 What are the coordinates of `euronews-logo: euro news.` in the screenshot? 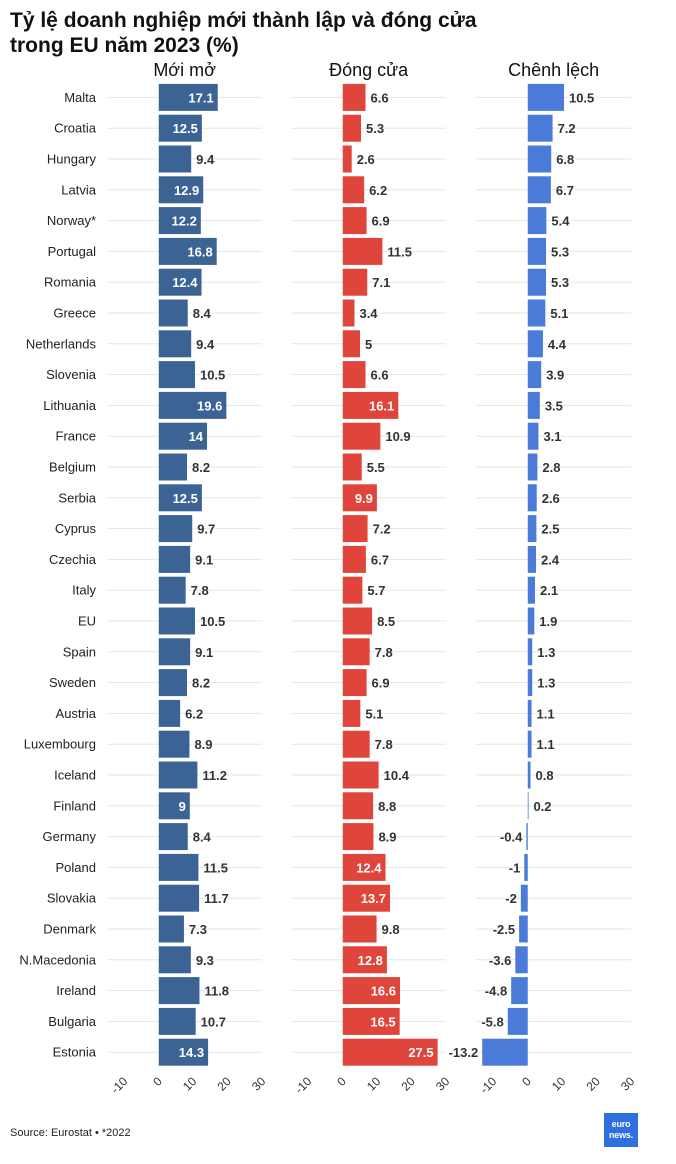 It's located at (621, 1130).